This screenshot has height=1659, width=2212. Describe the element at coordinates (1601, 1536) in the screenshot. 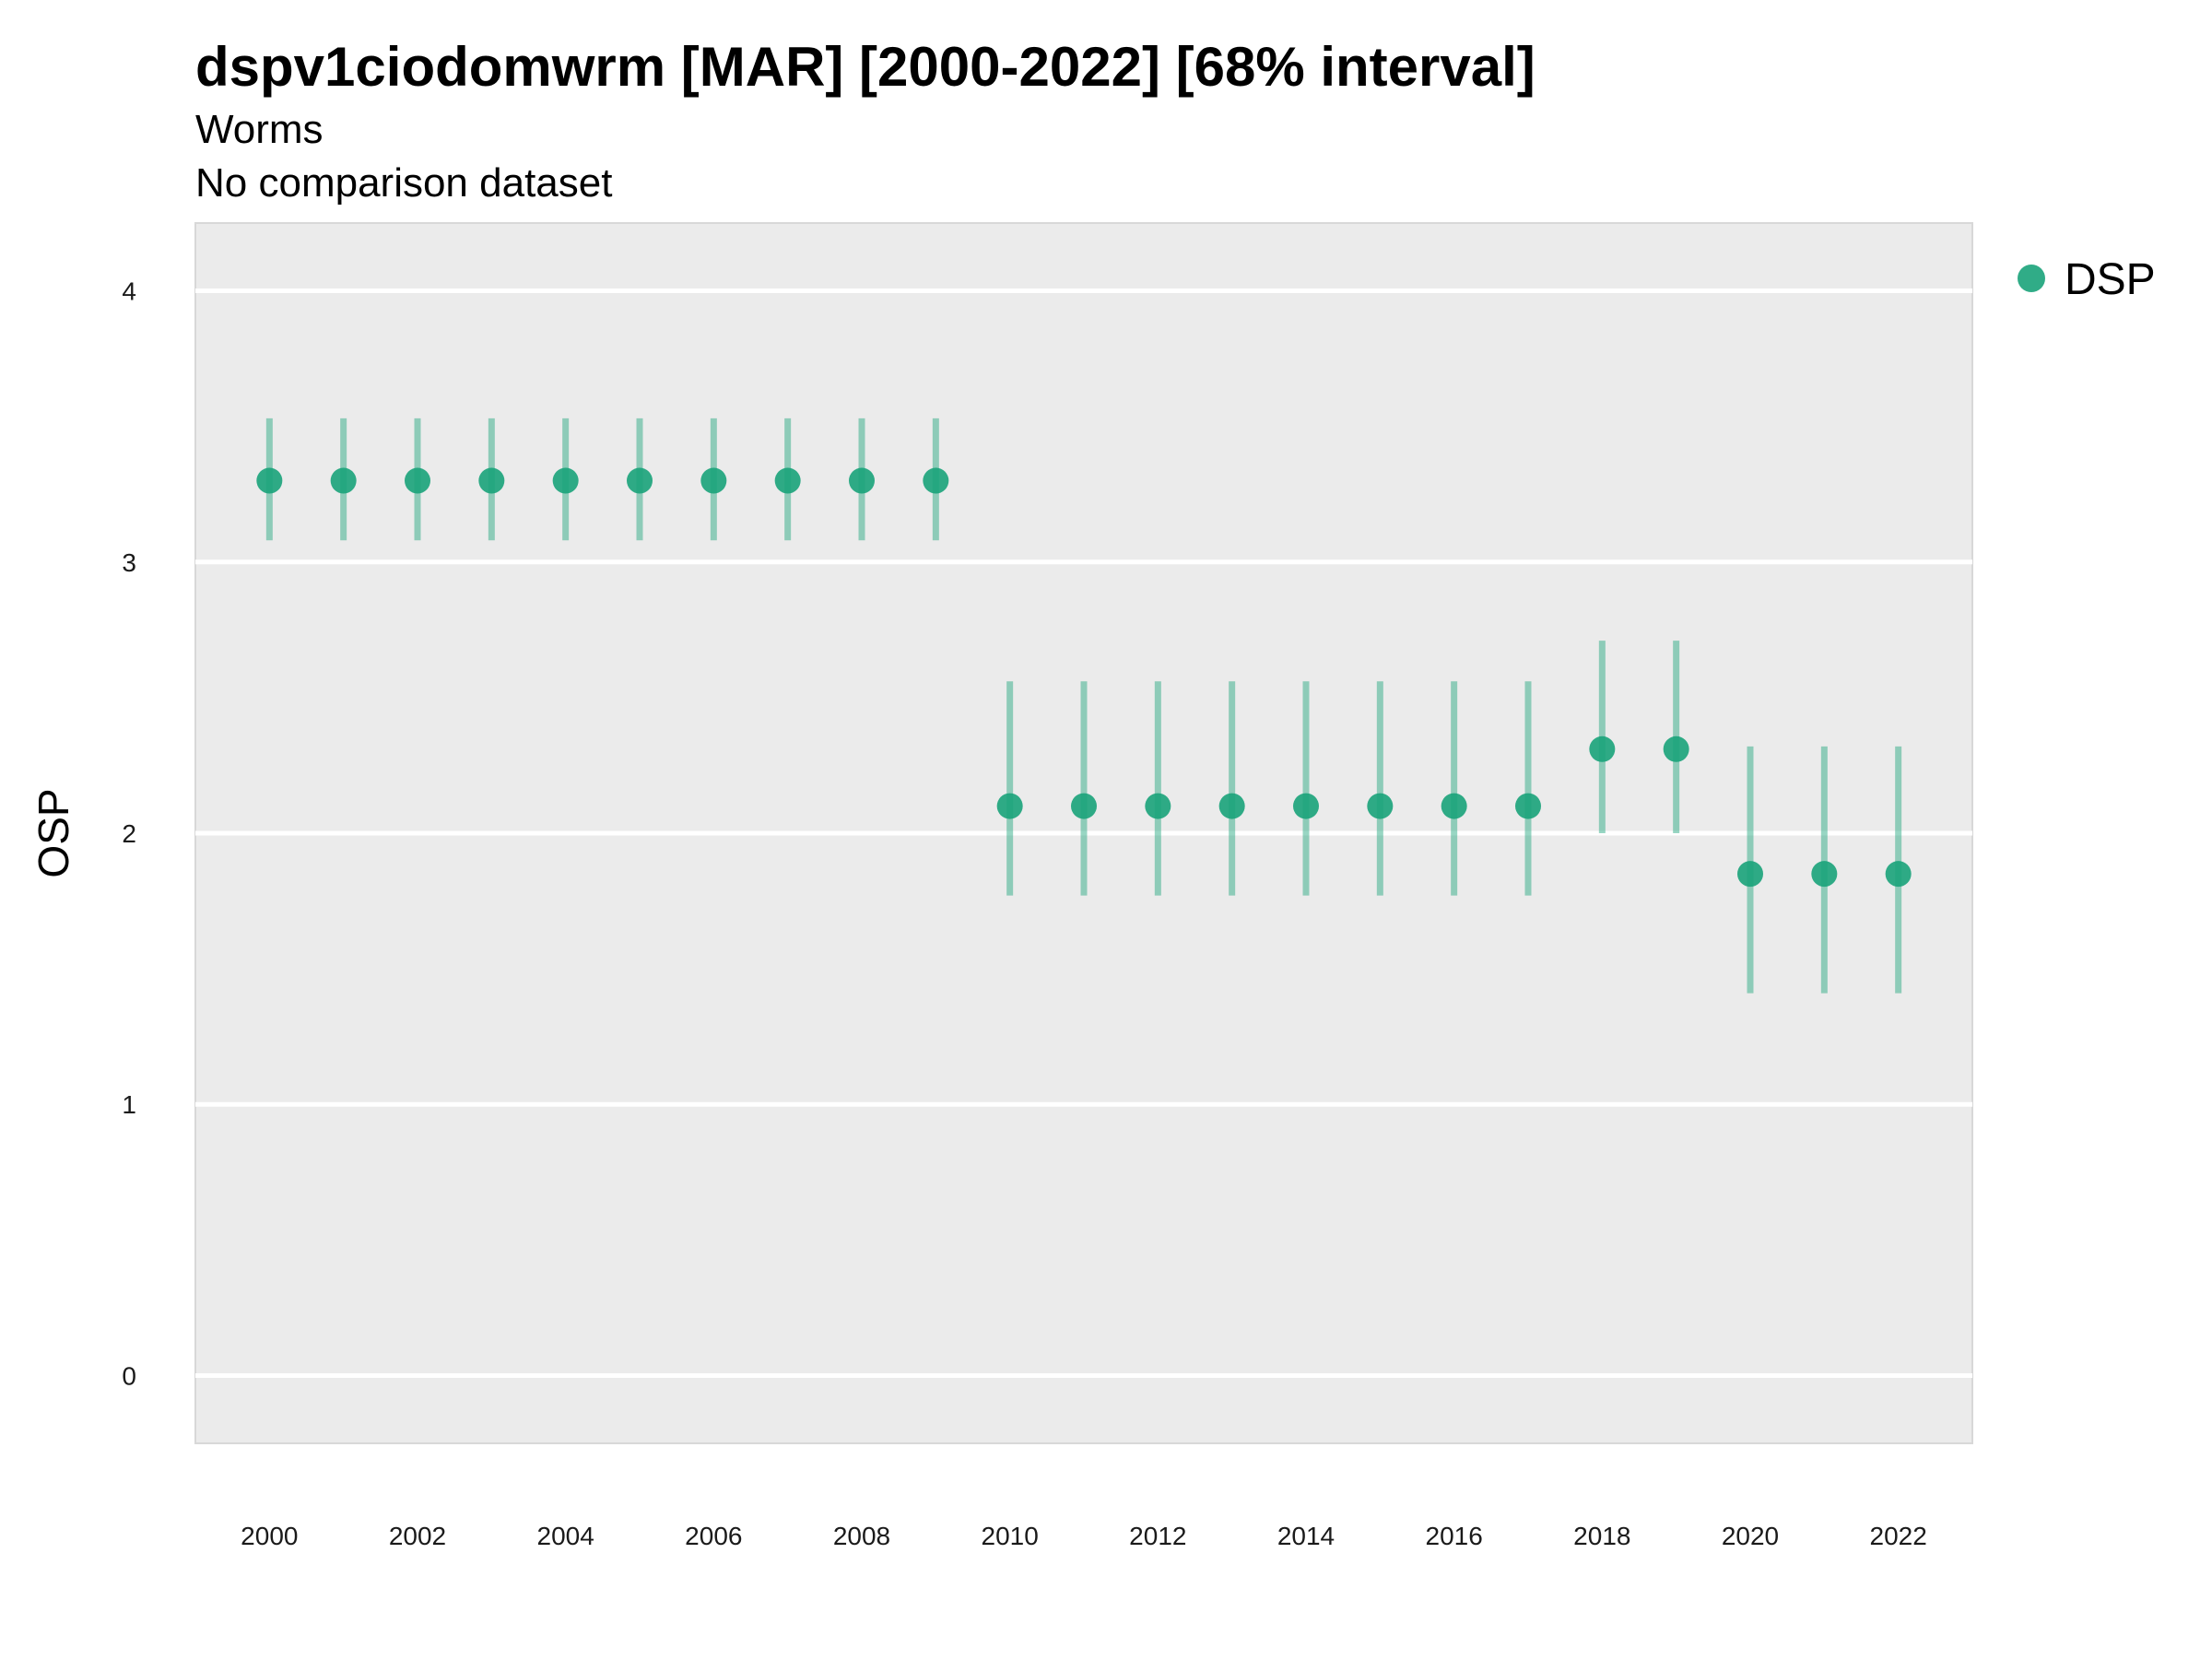

I see `x-tick-label: 2018` at that location.